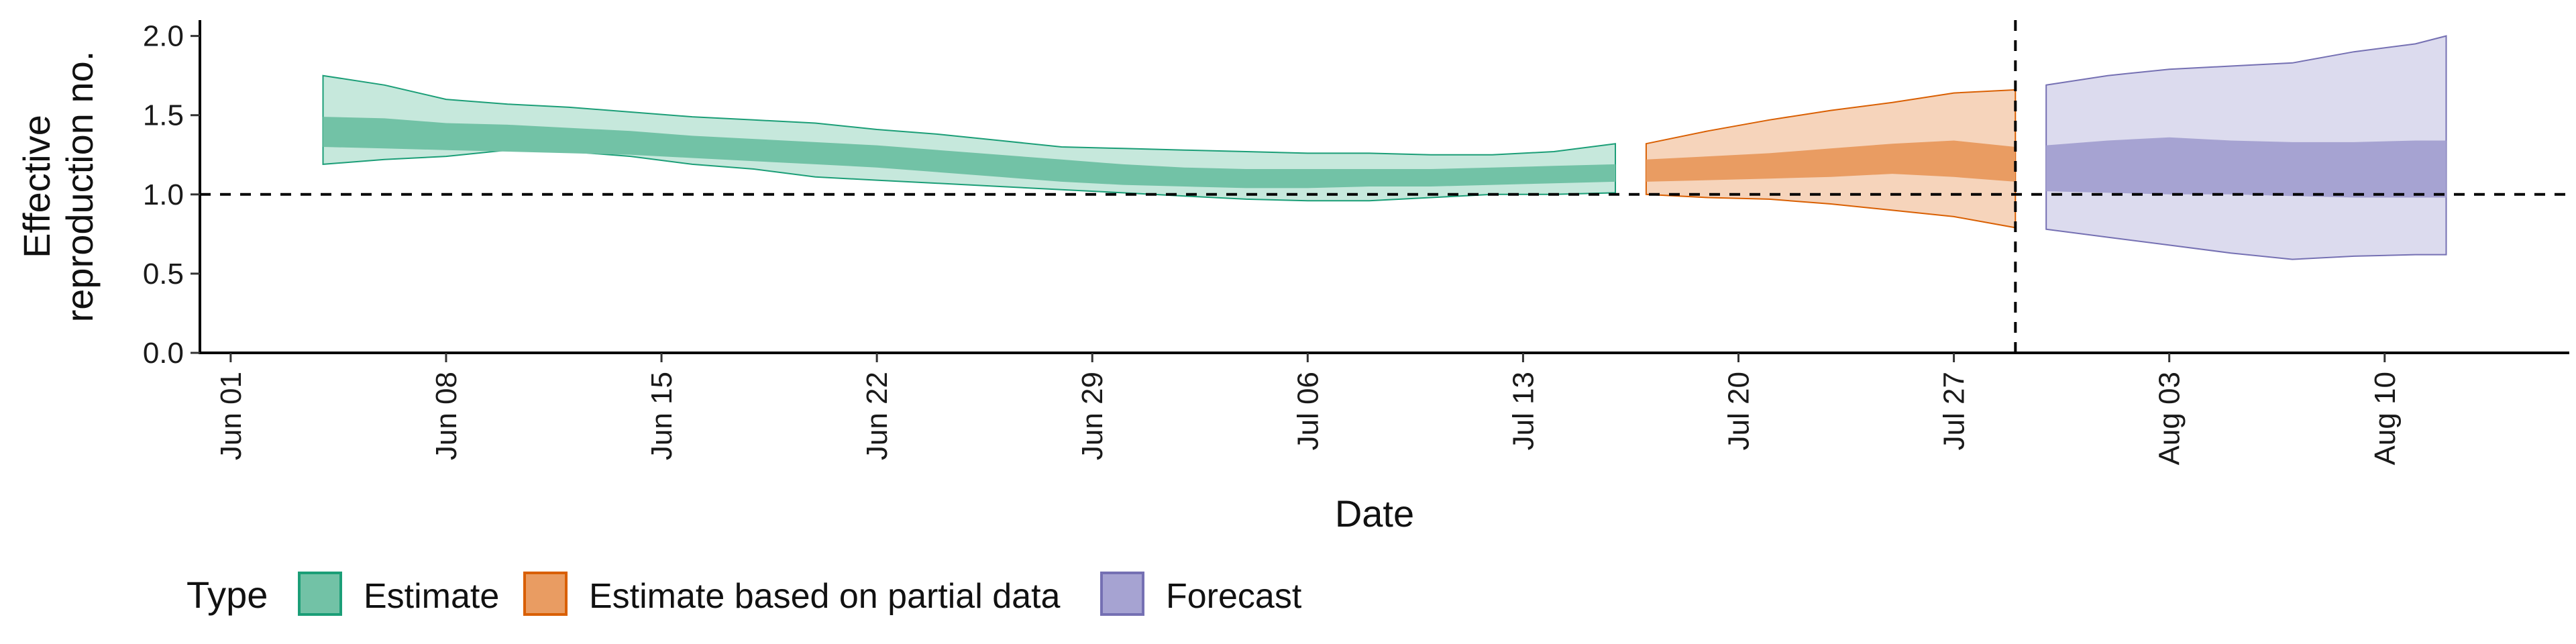  What do you see at coordinates (320, 594) in the screenshot?
I see `legend-key-estimate` at bounding box center [320, 594].